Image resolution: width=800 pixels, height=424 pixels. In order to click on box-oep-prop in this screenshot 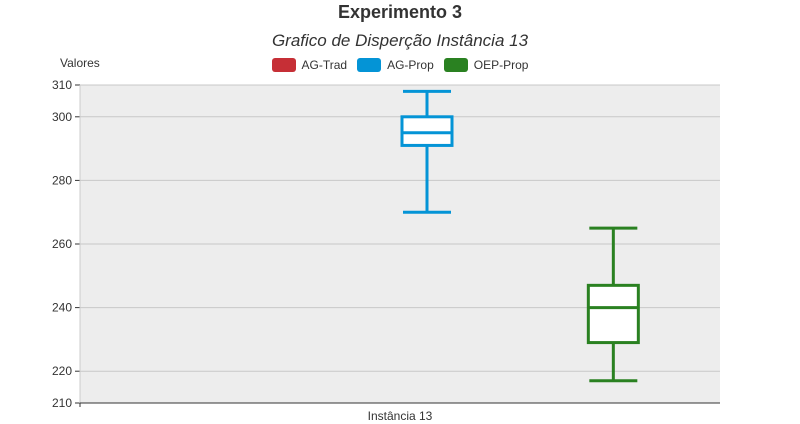, I will do `click(613, 314)`.